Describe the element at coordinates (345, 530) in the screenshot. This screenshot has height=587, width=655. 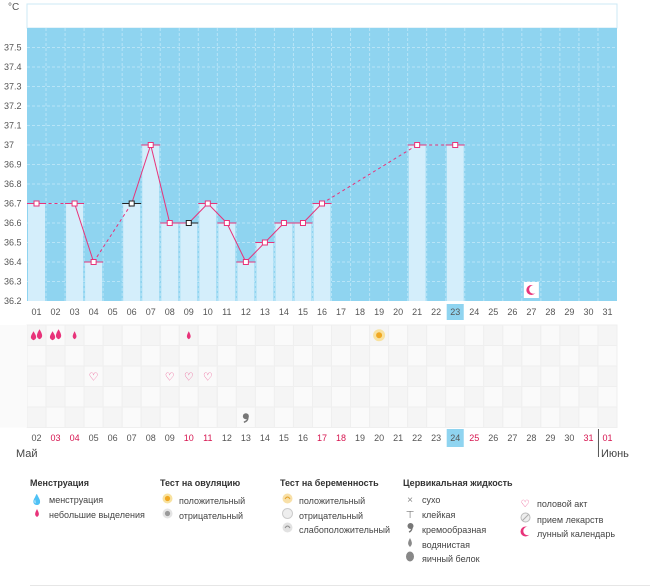
I see `legend-label-pregnancy-weak: слабоположительный` at that location.